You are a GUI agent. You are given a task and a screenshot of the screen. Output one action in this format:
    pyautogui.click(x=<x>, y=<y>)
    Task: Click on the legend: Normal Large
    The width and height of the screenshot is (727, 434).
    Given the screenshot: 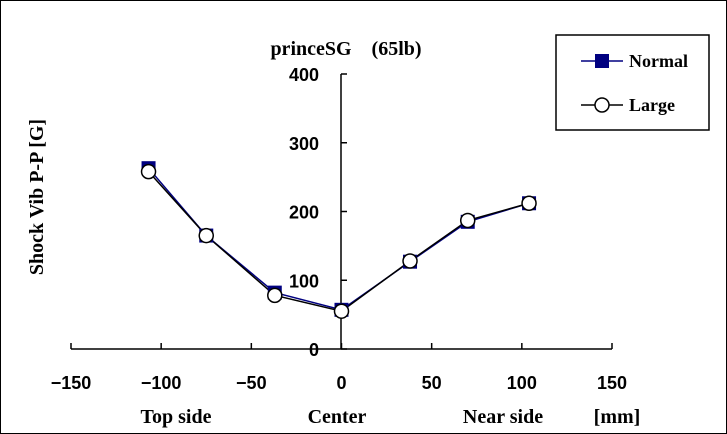 What is the action you would take?
    pyautogui.click(x=632, y=82)
    